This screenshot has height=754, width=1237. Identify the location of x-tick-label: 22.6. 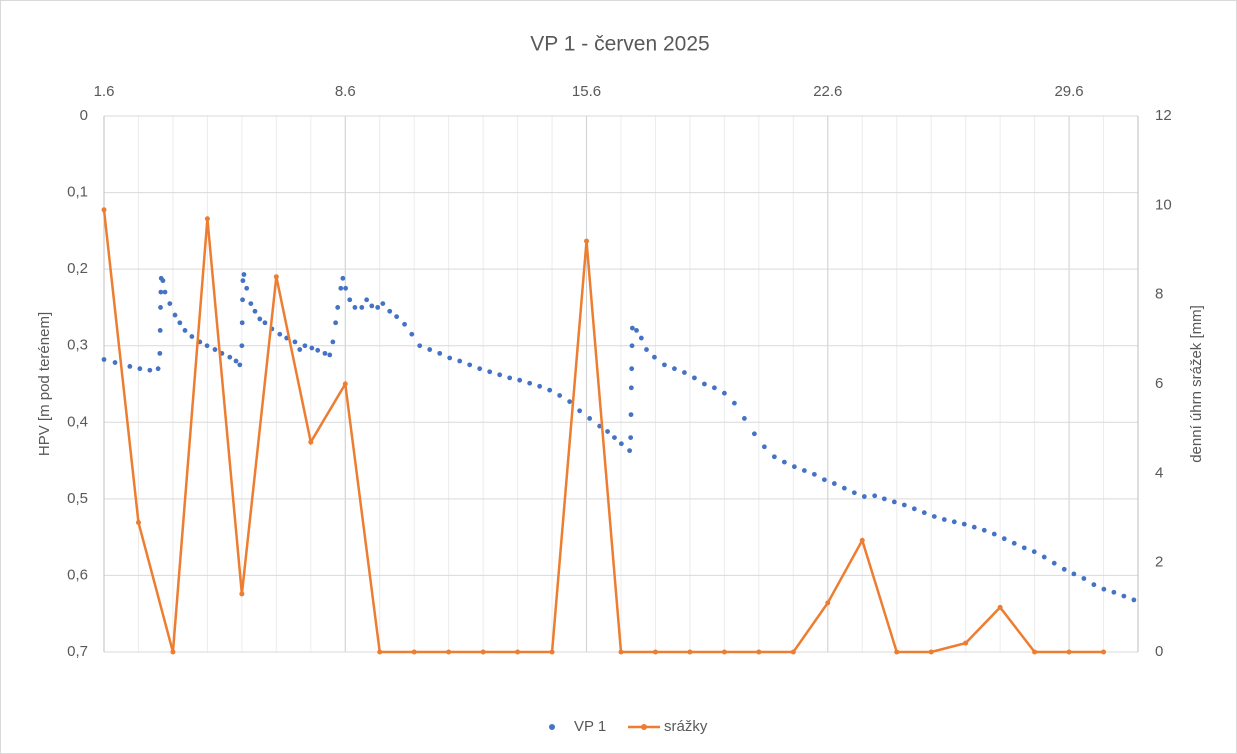
(827, 91).